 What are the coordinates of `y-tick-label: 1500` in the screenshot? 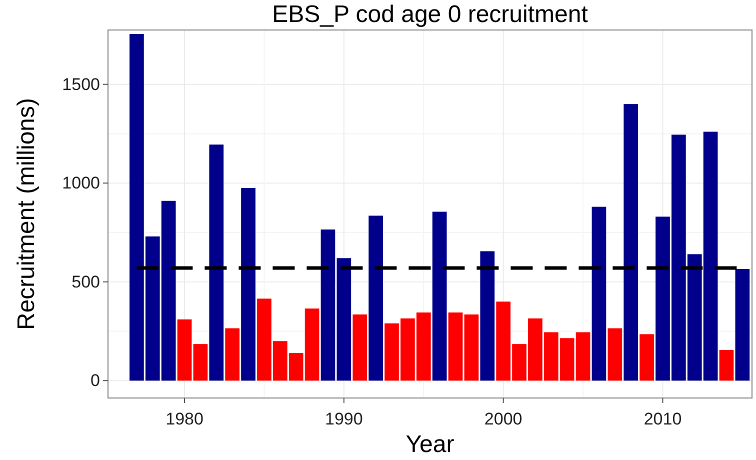 It's located at (81, 84).